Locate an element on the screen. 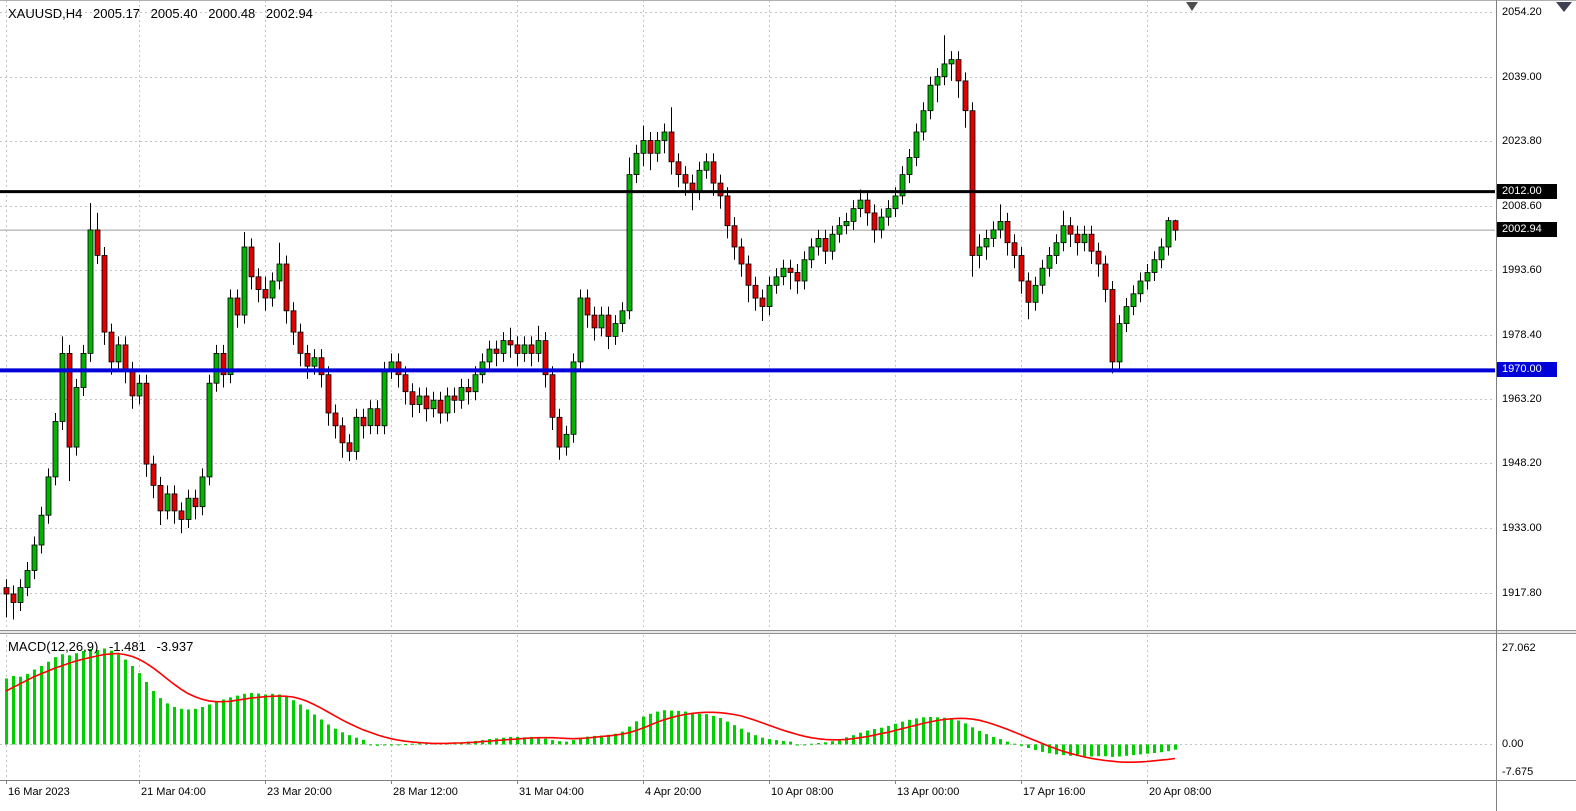 The width and height of the screenshot is (1576, 811). macd-axis-label: 0.00 is located at coordinates (1513, 744).